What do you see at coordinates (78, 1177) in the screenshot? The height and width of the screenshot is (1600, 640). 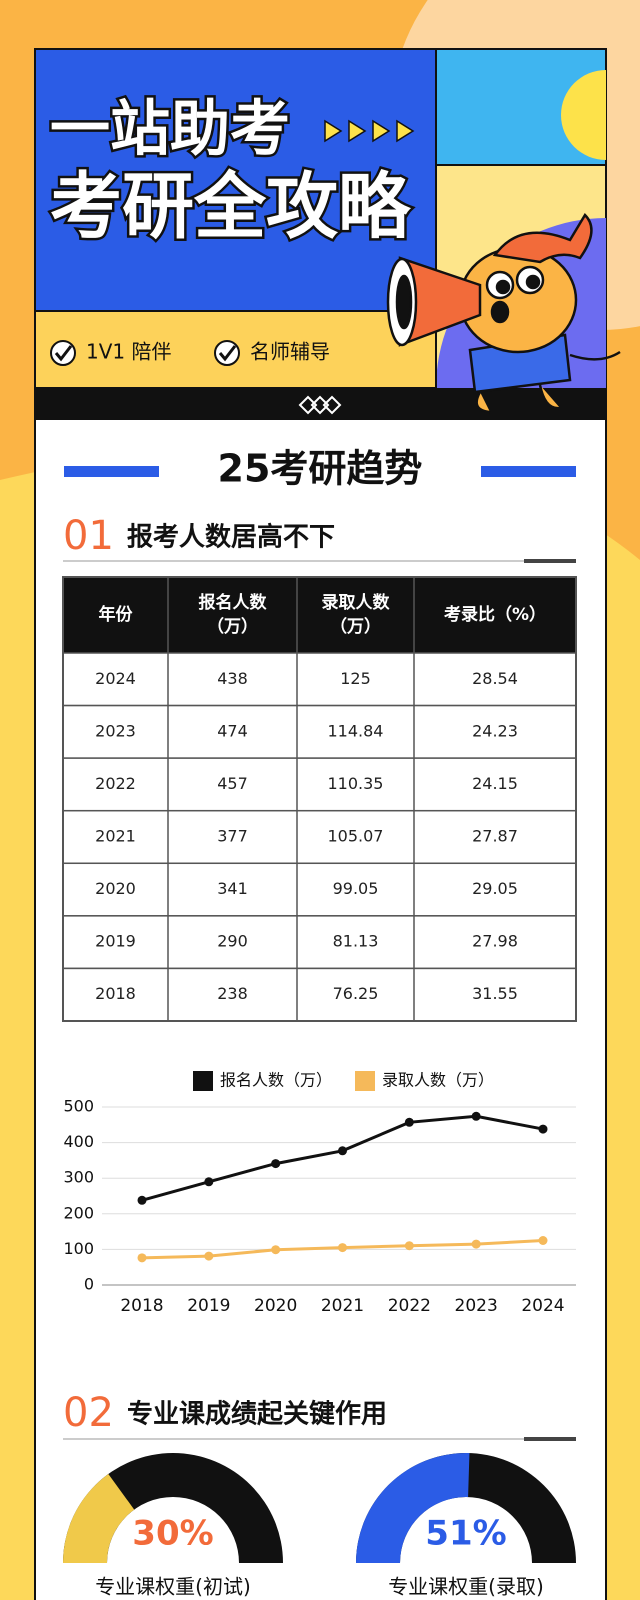 I see `y-tick-label: 300` at bounding box center [78, 1177].